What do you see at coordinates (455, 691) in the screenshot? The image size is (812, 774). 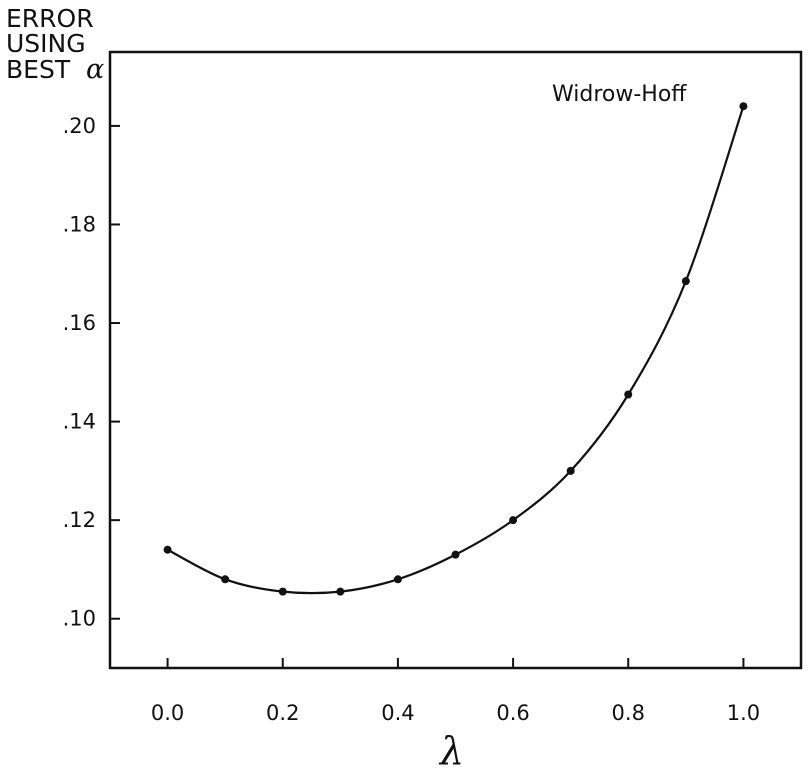 I see `x-axis: 0.0 0.2 0.4 0.6 0.8 1.0` at bounding box center [455, 691].